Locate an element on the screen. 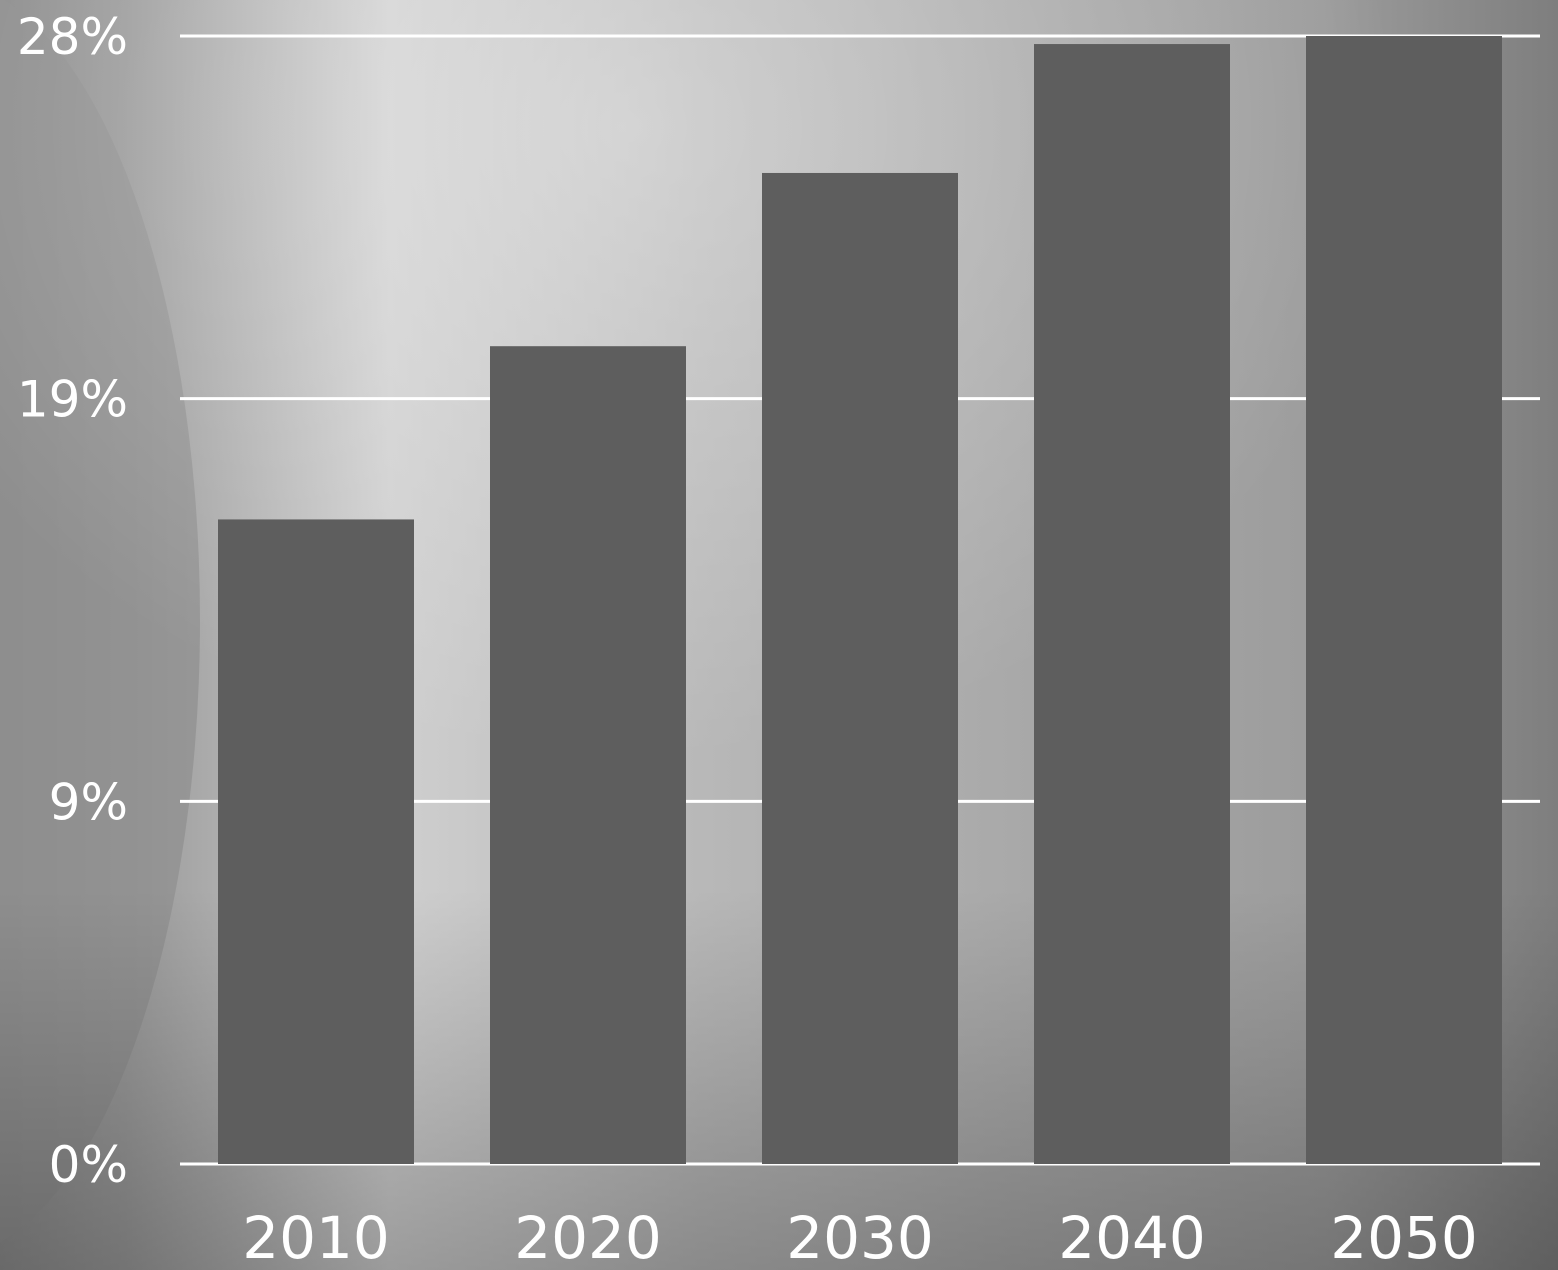 This screenshot has height=1270, width=1558. x-category-label: 2030 is located at coordinates (860, 1237).